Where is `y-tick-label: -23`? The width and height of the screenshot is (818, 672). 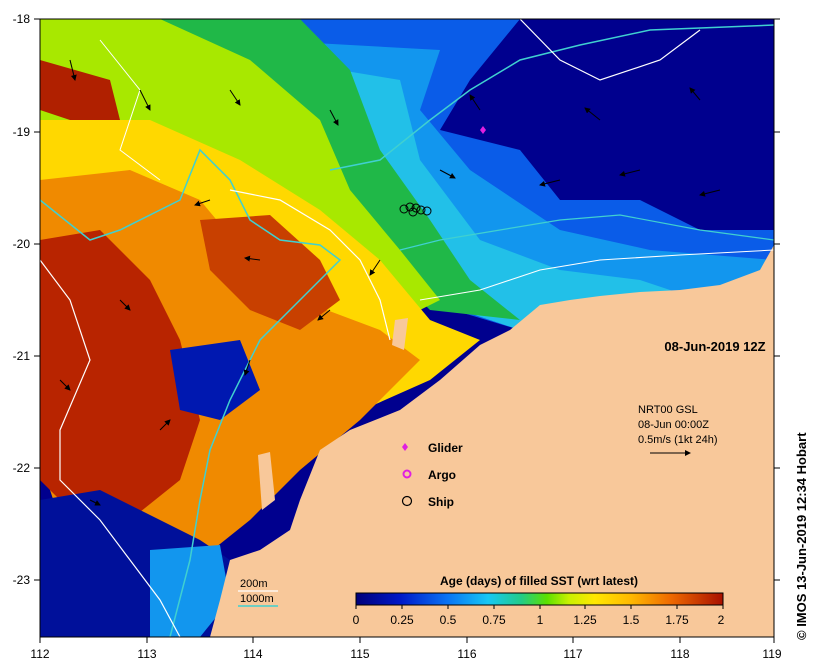 y-tick-label: -23 is located at coordinates (22, 580).